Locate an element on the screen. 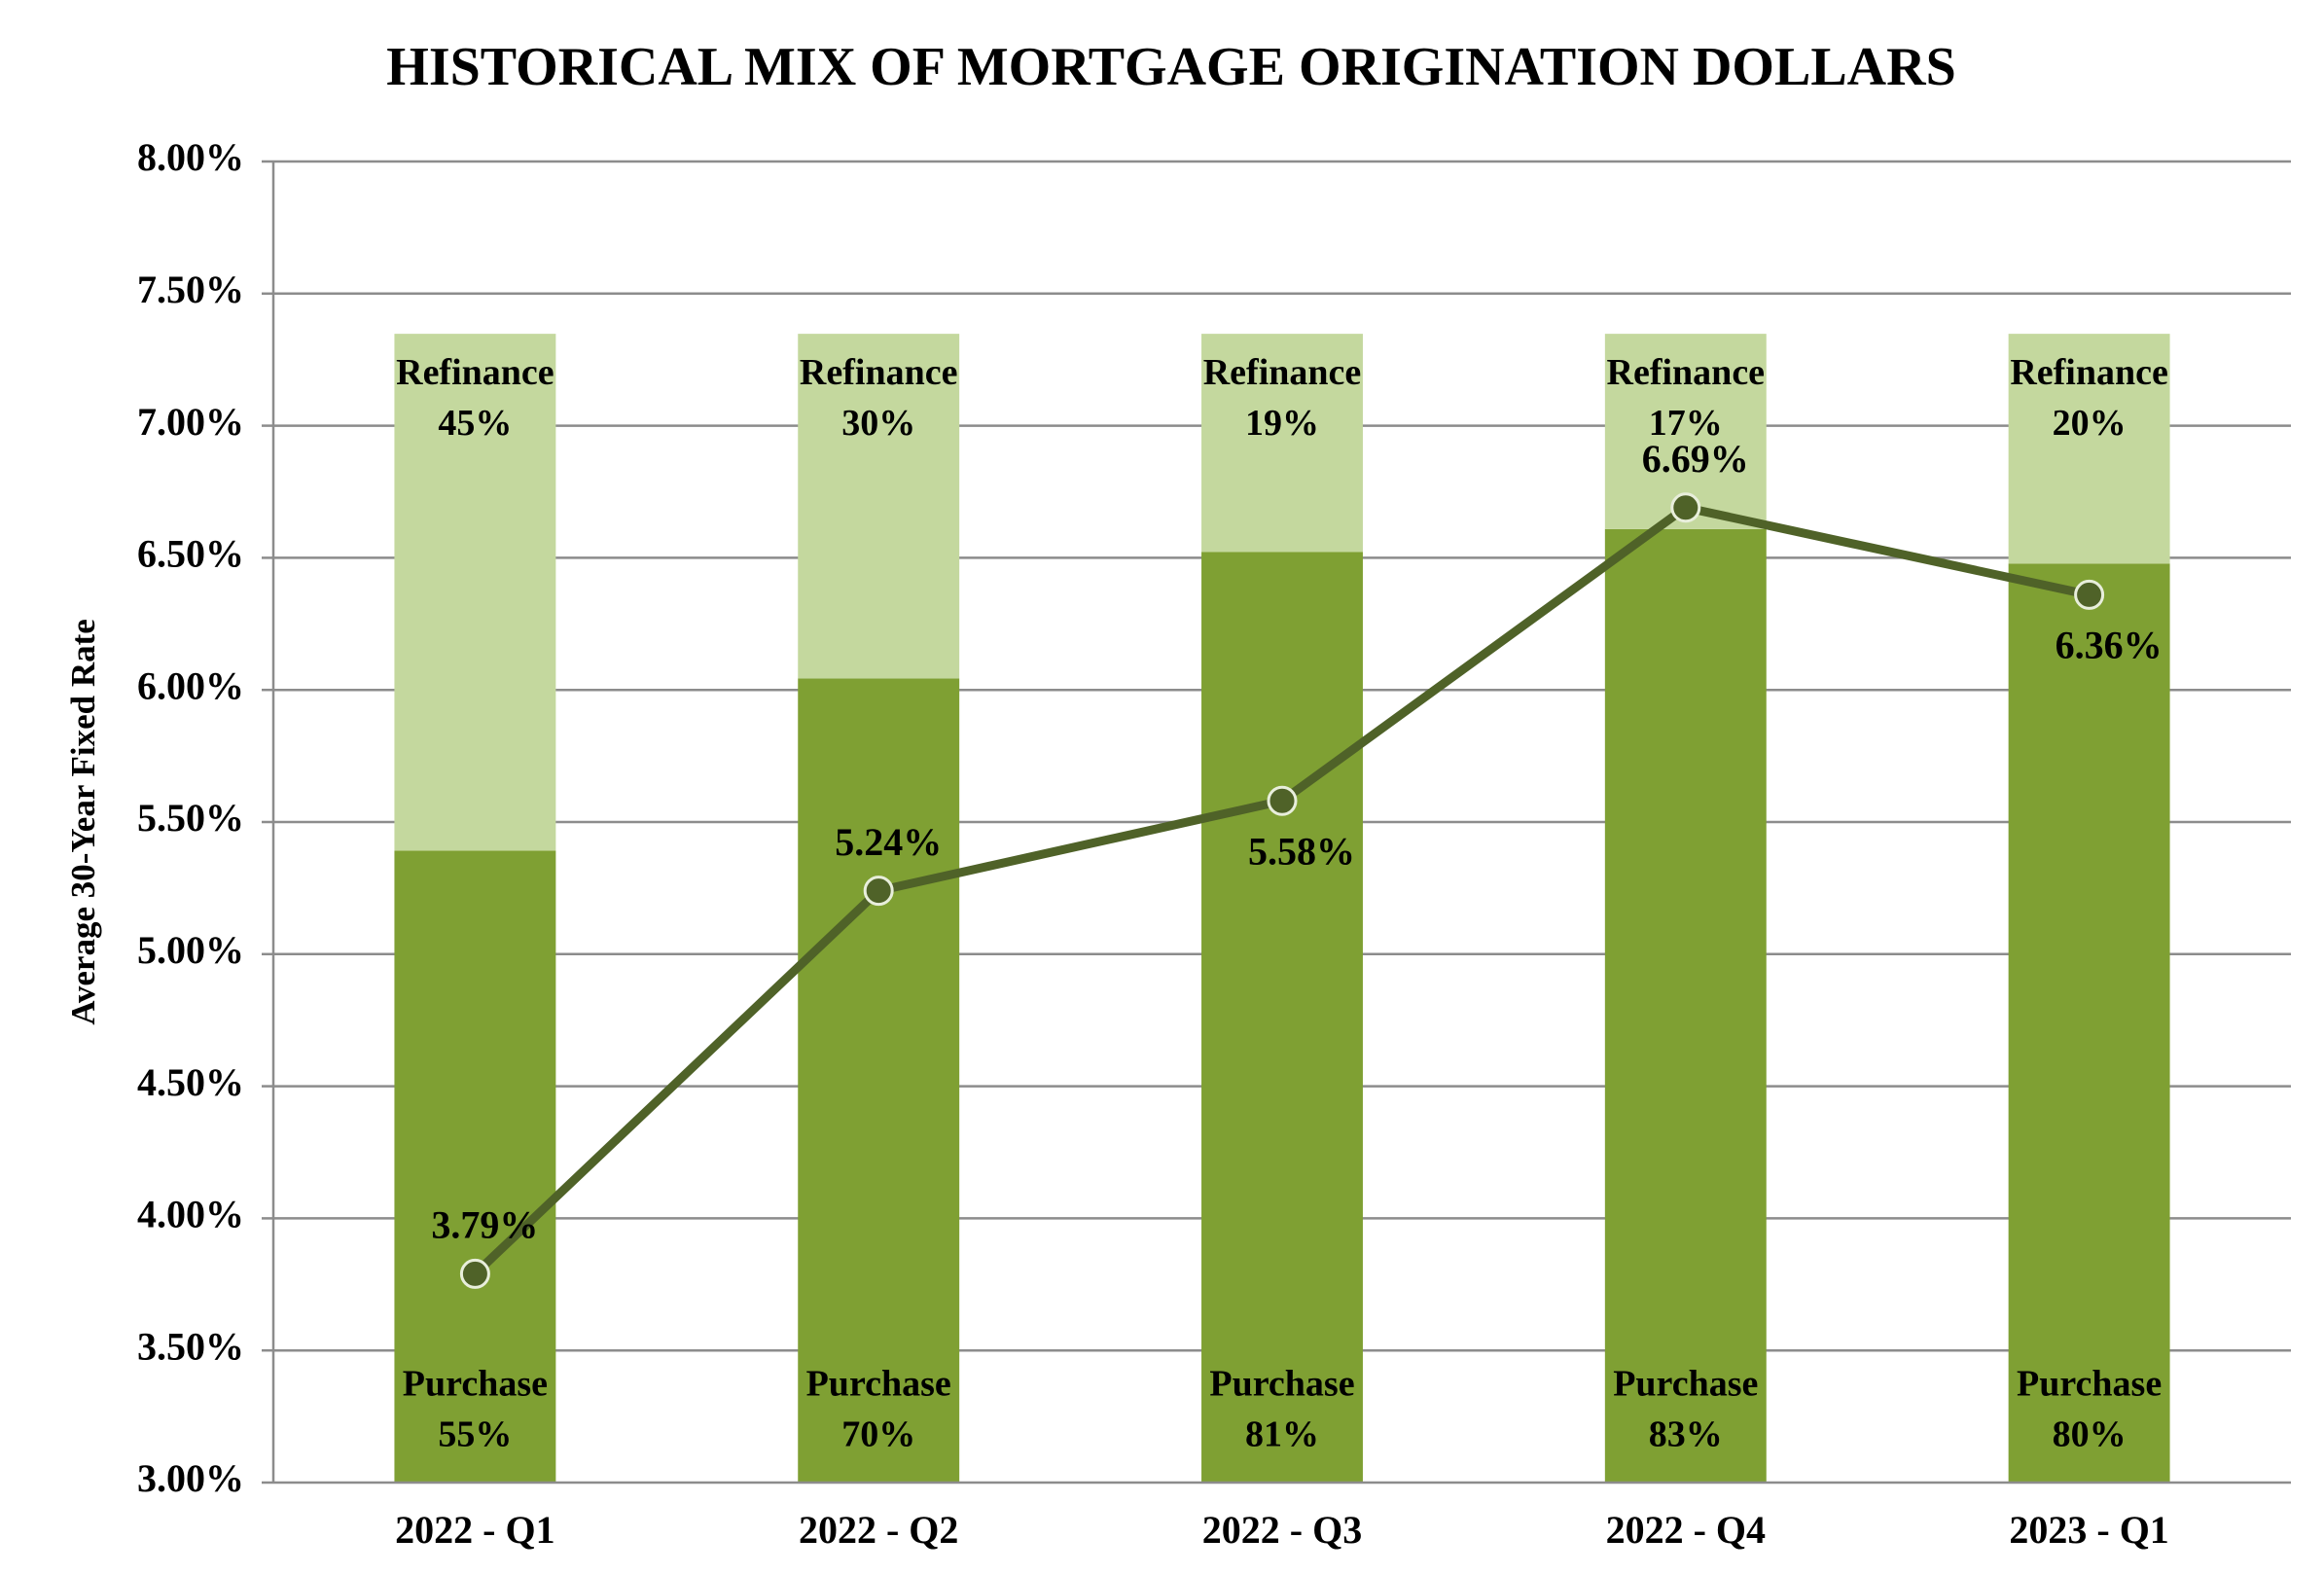  line-label: 6.69% is located at coordinates (1695, 459).